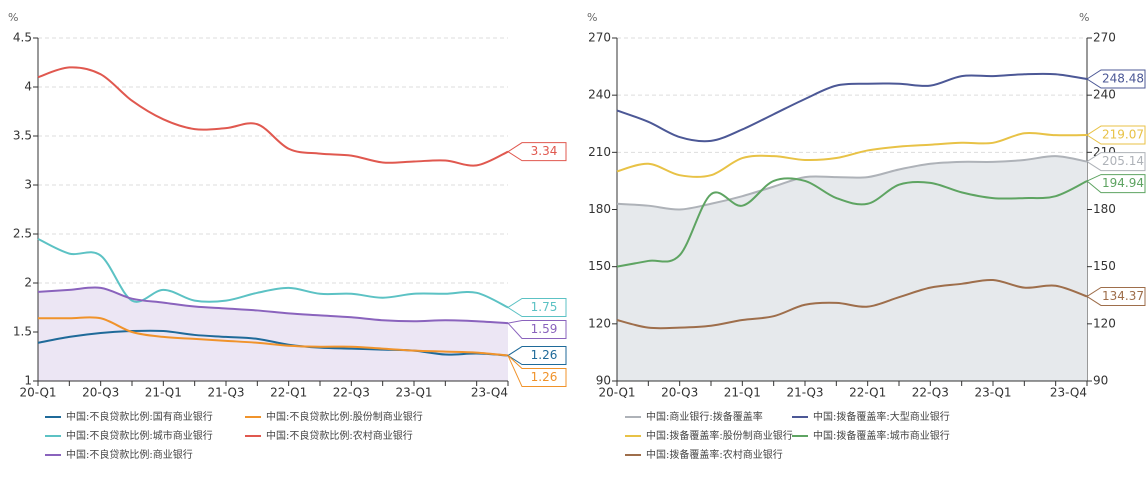 The height and width of the screenshot is (484, 1148). I want to click on legend-label: 中国:商业银行:拨备覆盖率, so click(704, 416).